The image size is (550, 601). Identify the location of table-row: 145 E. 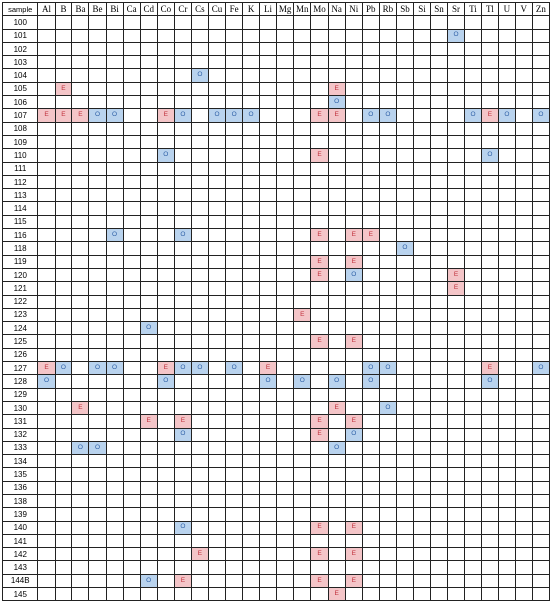
(275, 594).